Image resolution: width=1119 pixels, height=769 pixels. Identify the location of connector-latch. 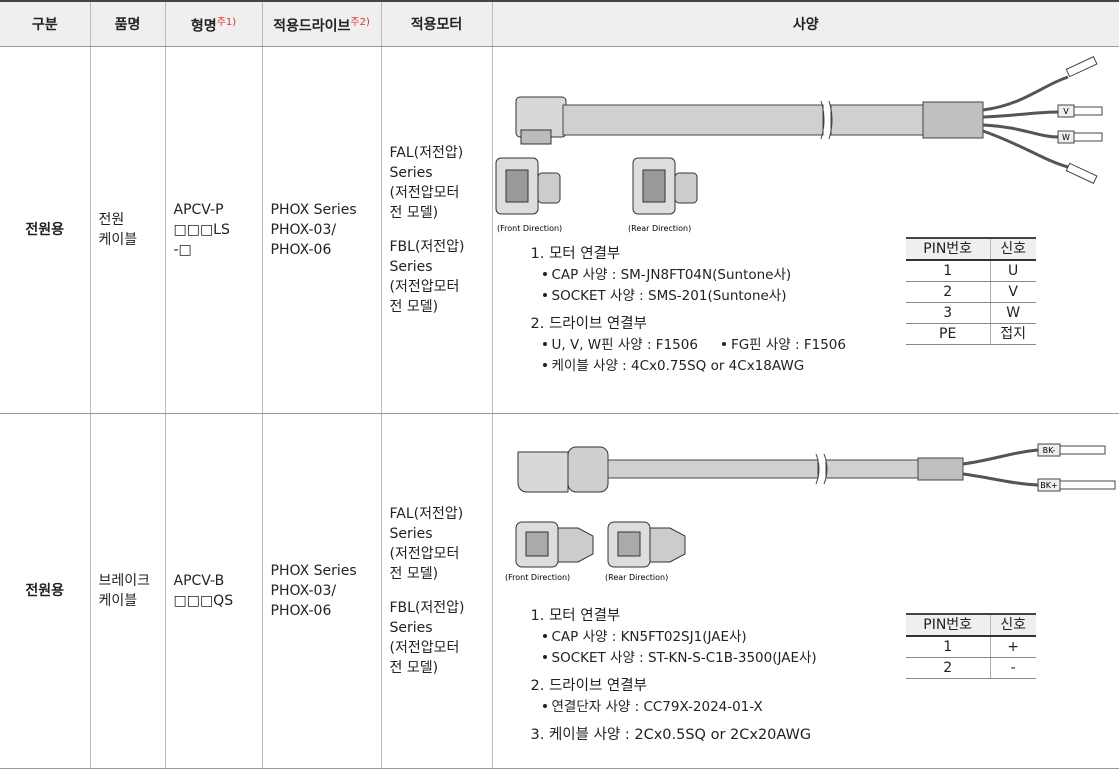
(536, 137).